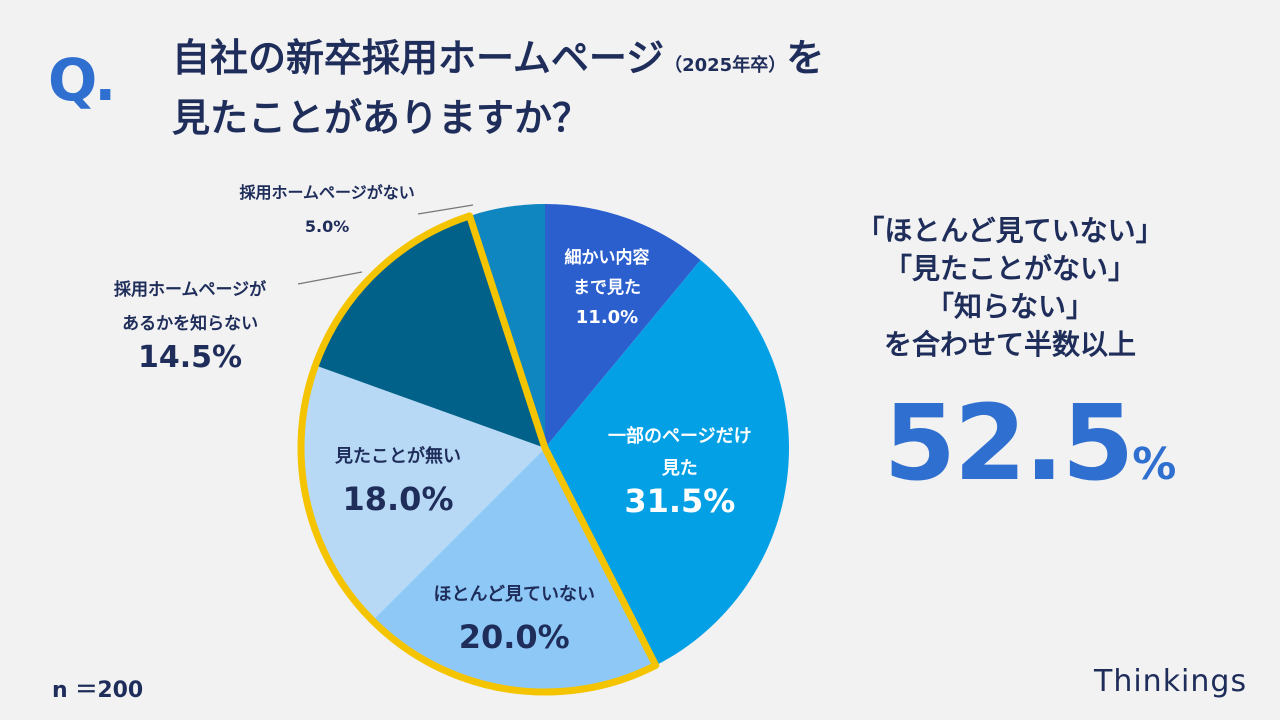  Describe the element at coordinates (1009, 306) in the screenshot. I see `summary-line-3: 「知らない」` at that location.